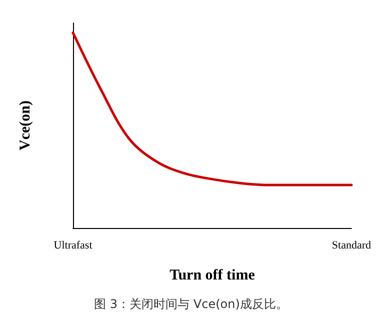 The width and height of the screenshot is (382, 320). I want to click on y-axis-title: Vce(on), so click(26, 125).